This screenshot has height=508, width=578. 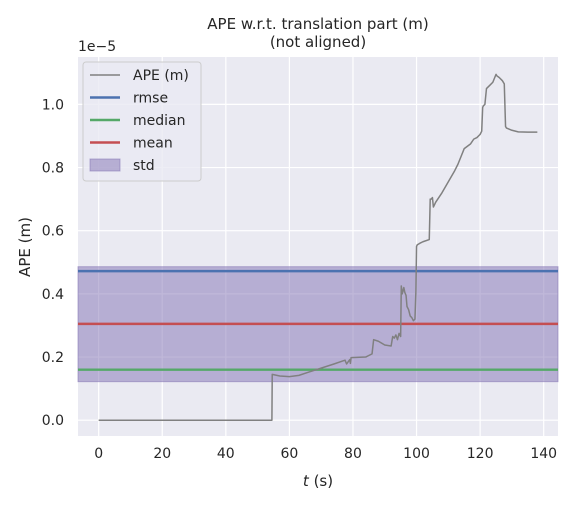 I want to click on x-tick-label: 0, so click(x=98, y=454).